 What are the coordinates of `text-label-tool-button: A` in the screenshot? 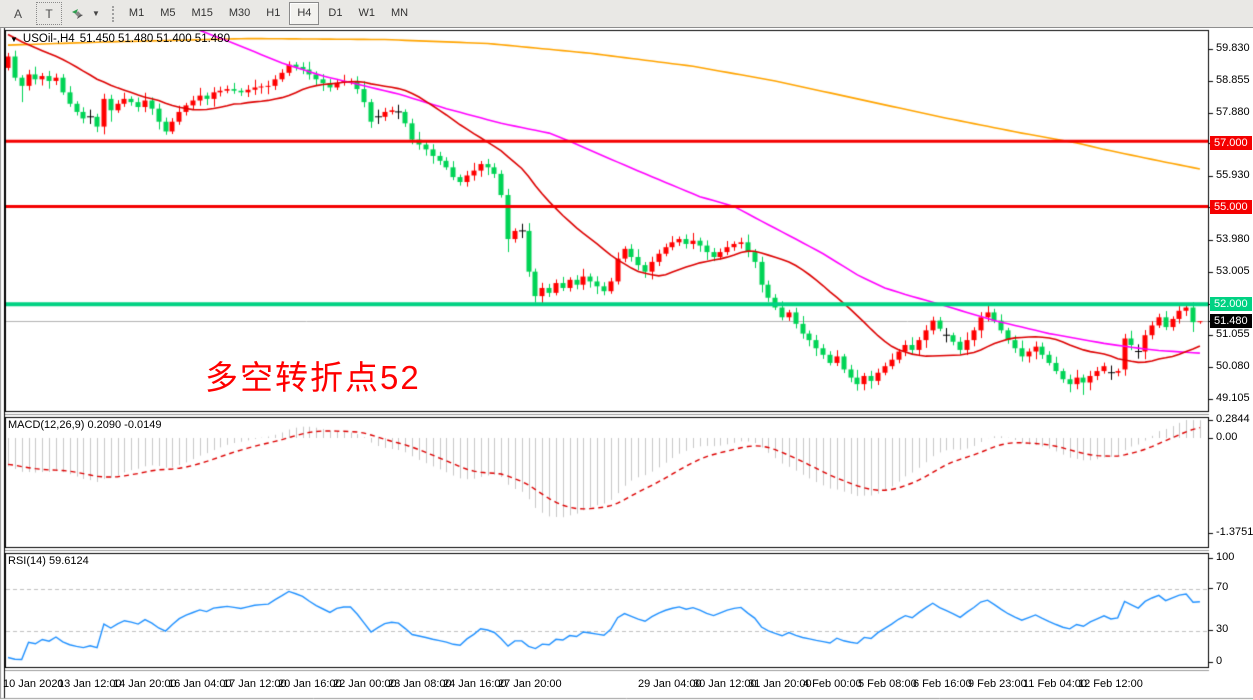 It's located at (17, 13).